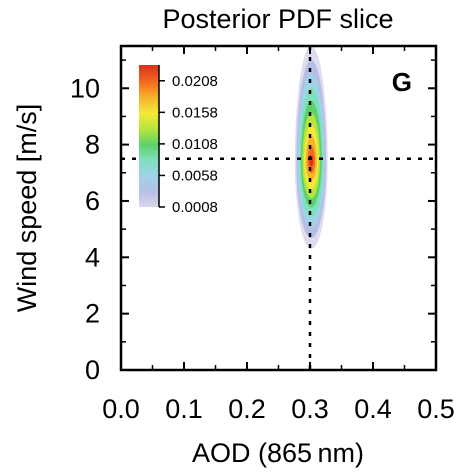 This screenshot has width=474, height=475. Describe the element at coordinates (436, 409) in the screenshot. I see `x-tick-label: 0.5` at that location.